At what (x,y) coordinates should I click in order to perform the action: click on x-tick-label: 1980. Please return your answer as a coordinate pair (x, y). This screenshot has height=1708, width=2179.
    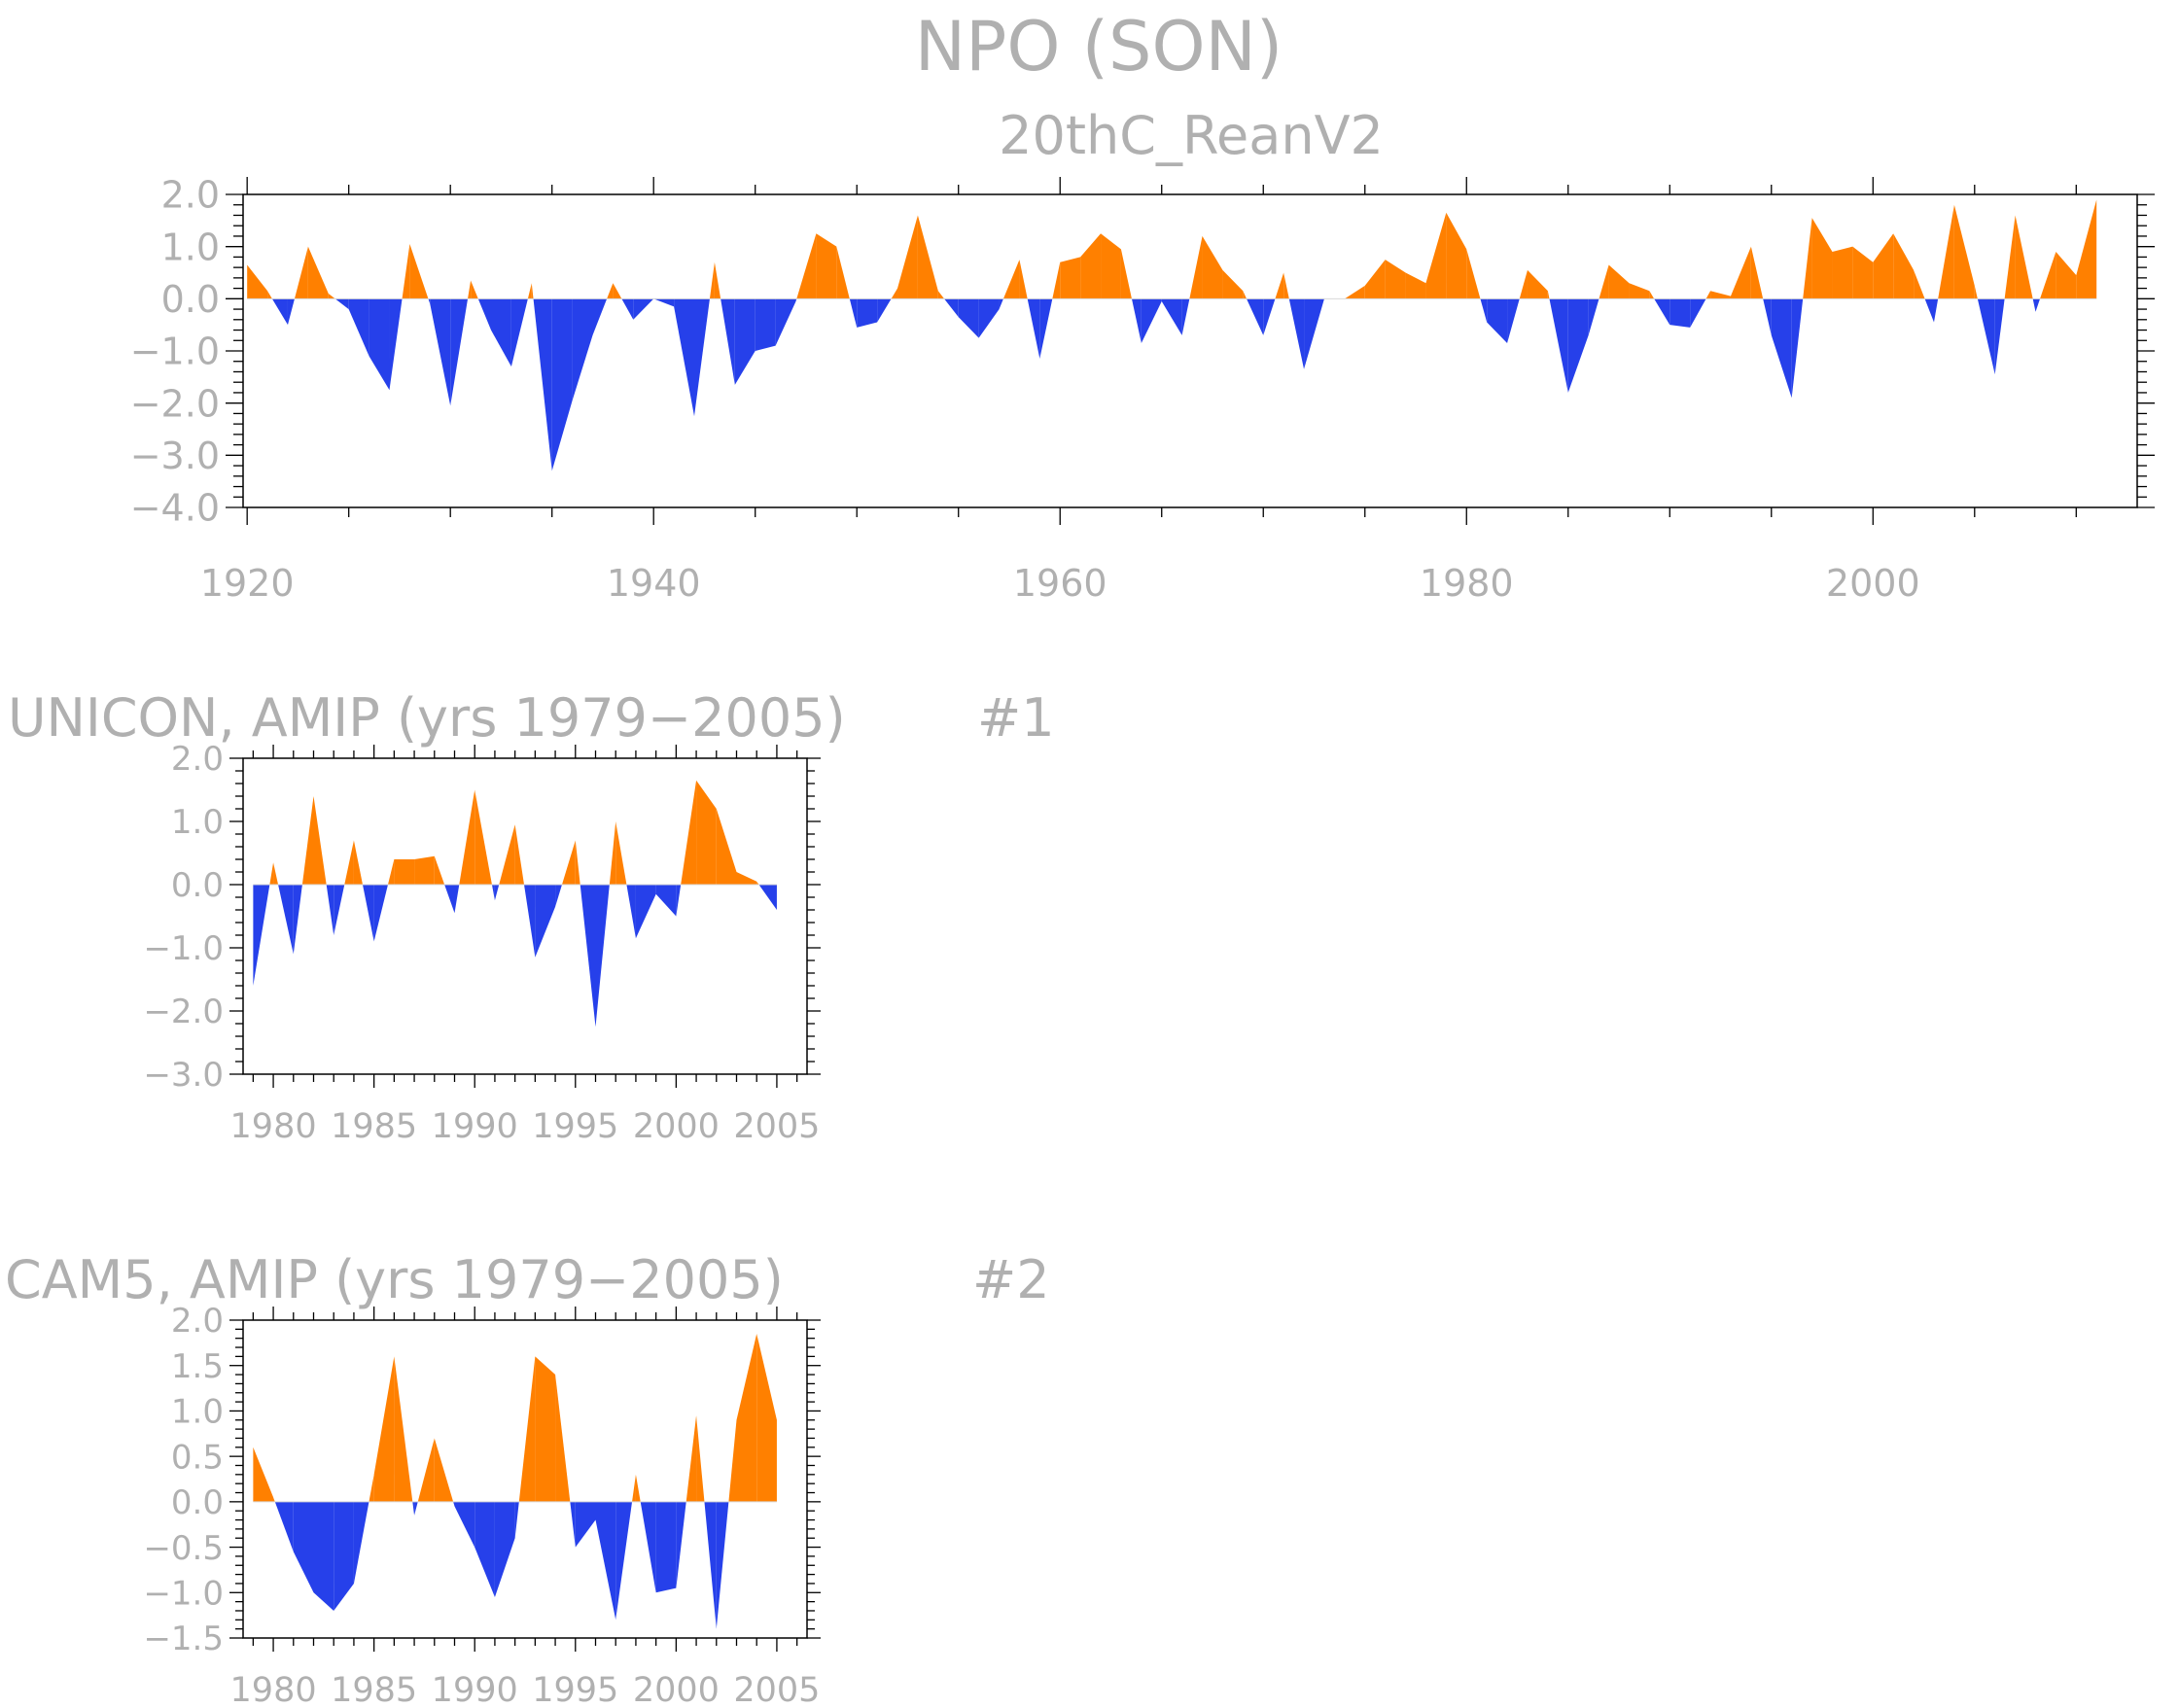
    Looking at the image, I should click on (273, 1690).